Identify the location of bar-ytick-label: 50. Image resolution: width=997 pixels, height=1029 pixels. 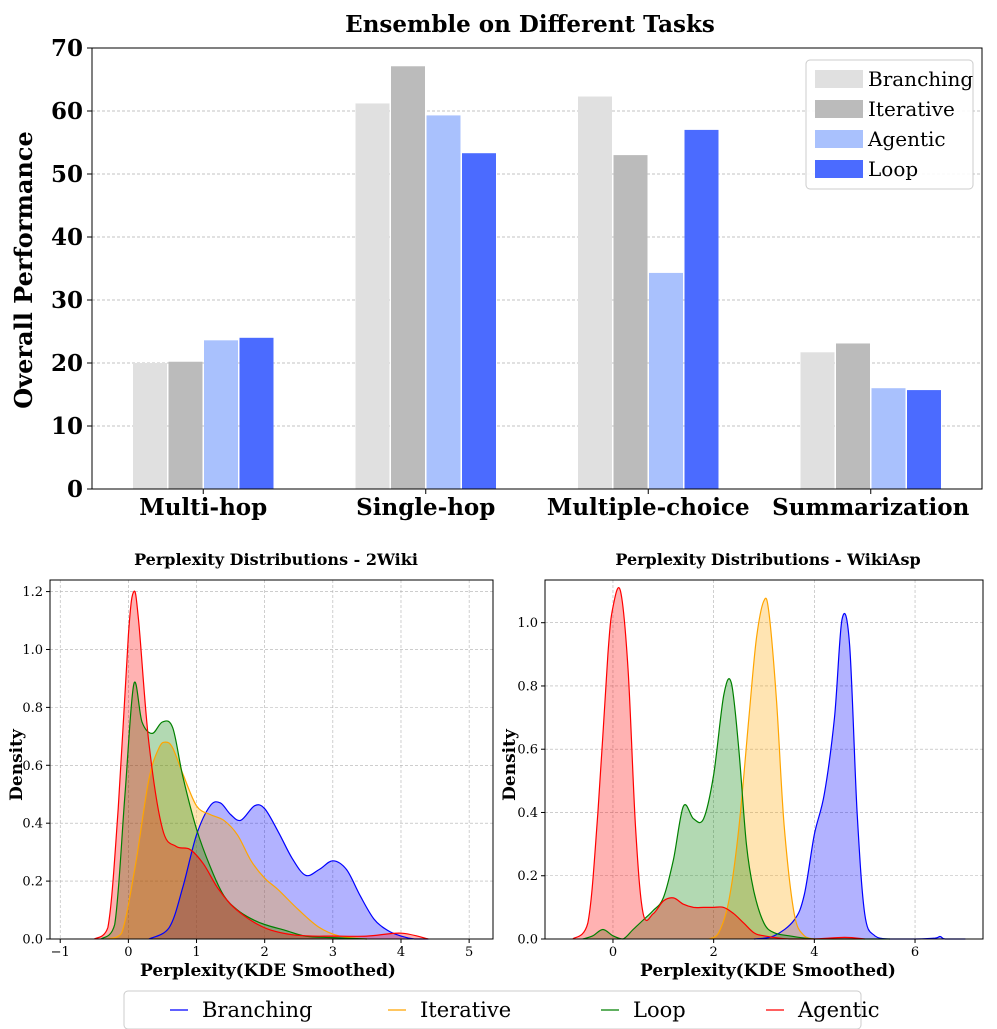
(67, 174).